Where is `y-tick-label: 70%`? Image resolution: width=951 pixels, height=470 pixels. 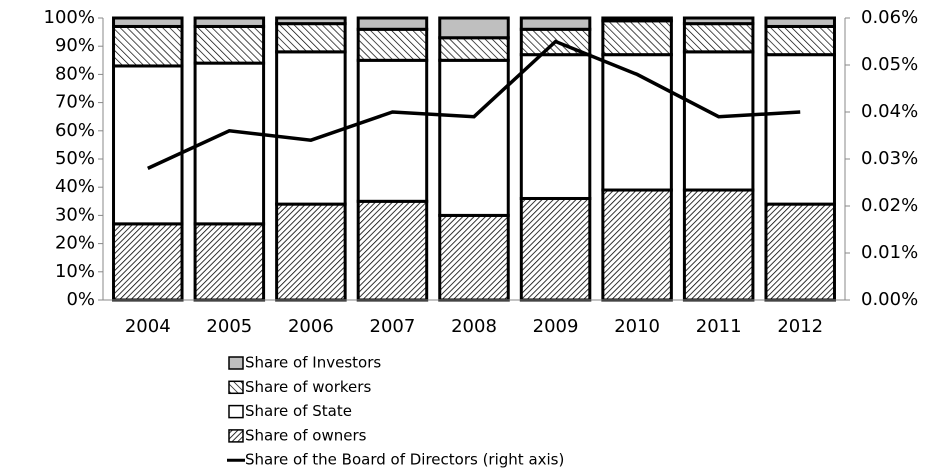 y-tick-label: 70% is located at coordinates (75, 102).